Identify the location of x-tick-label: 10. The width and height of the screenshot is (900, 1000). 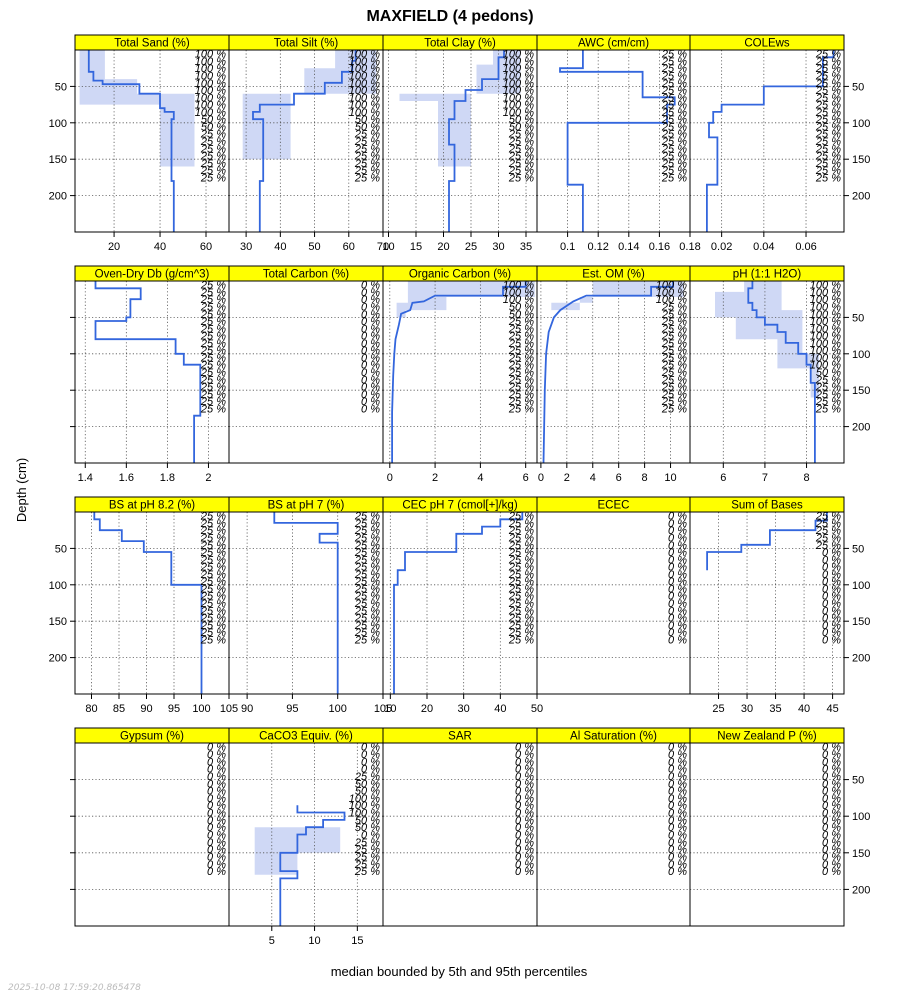
(314, 941).